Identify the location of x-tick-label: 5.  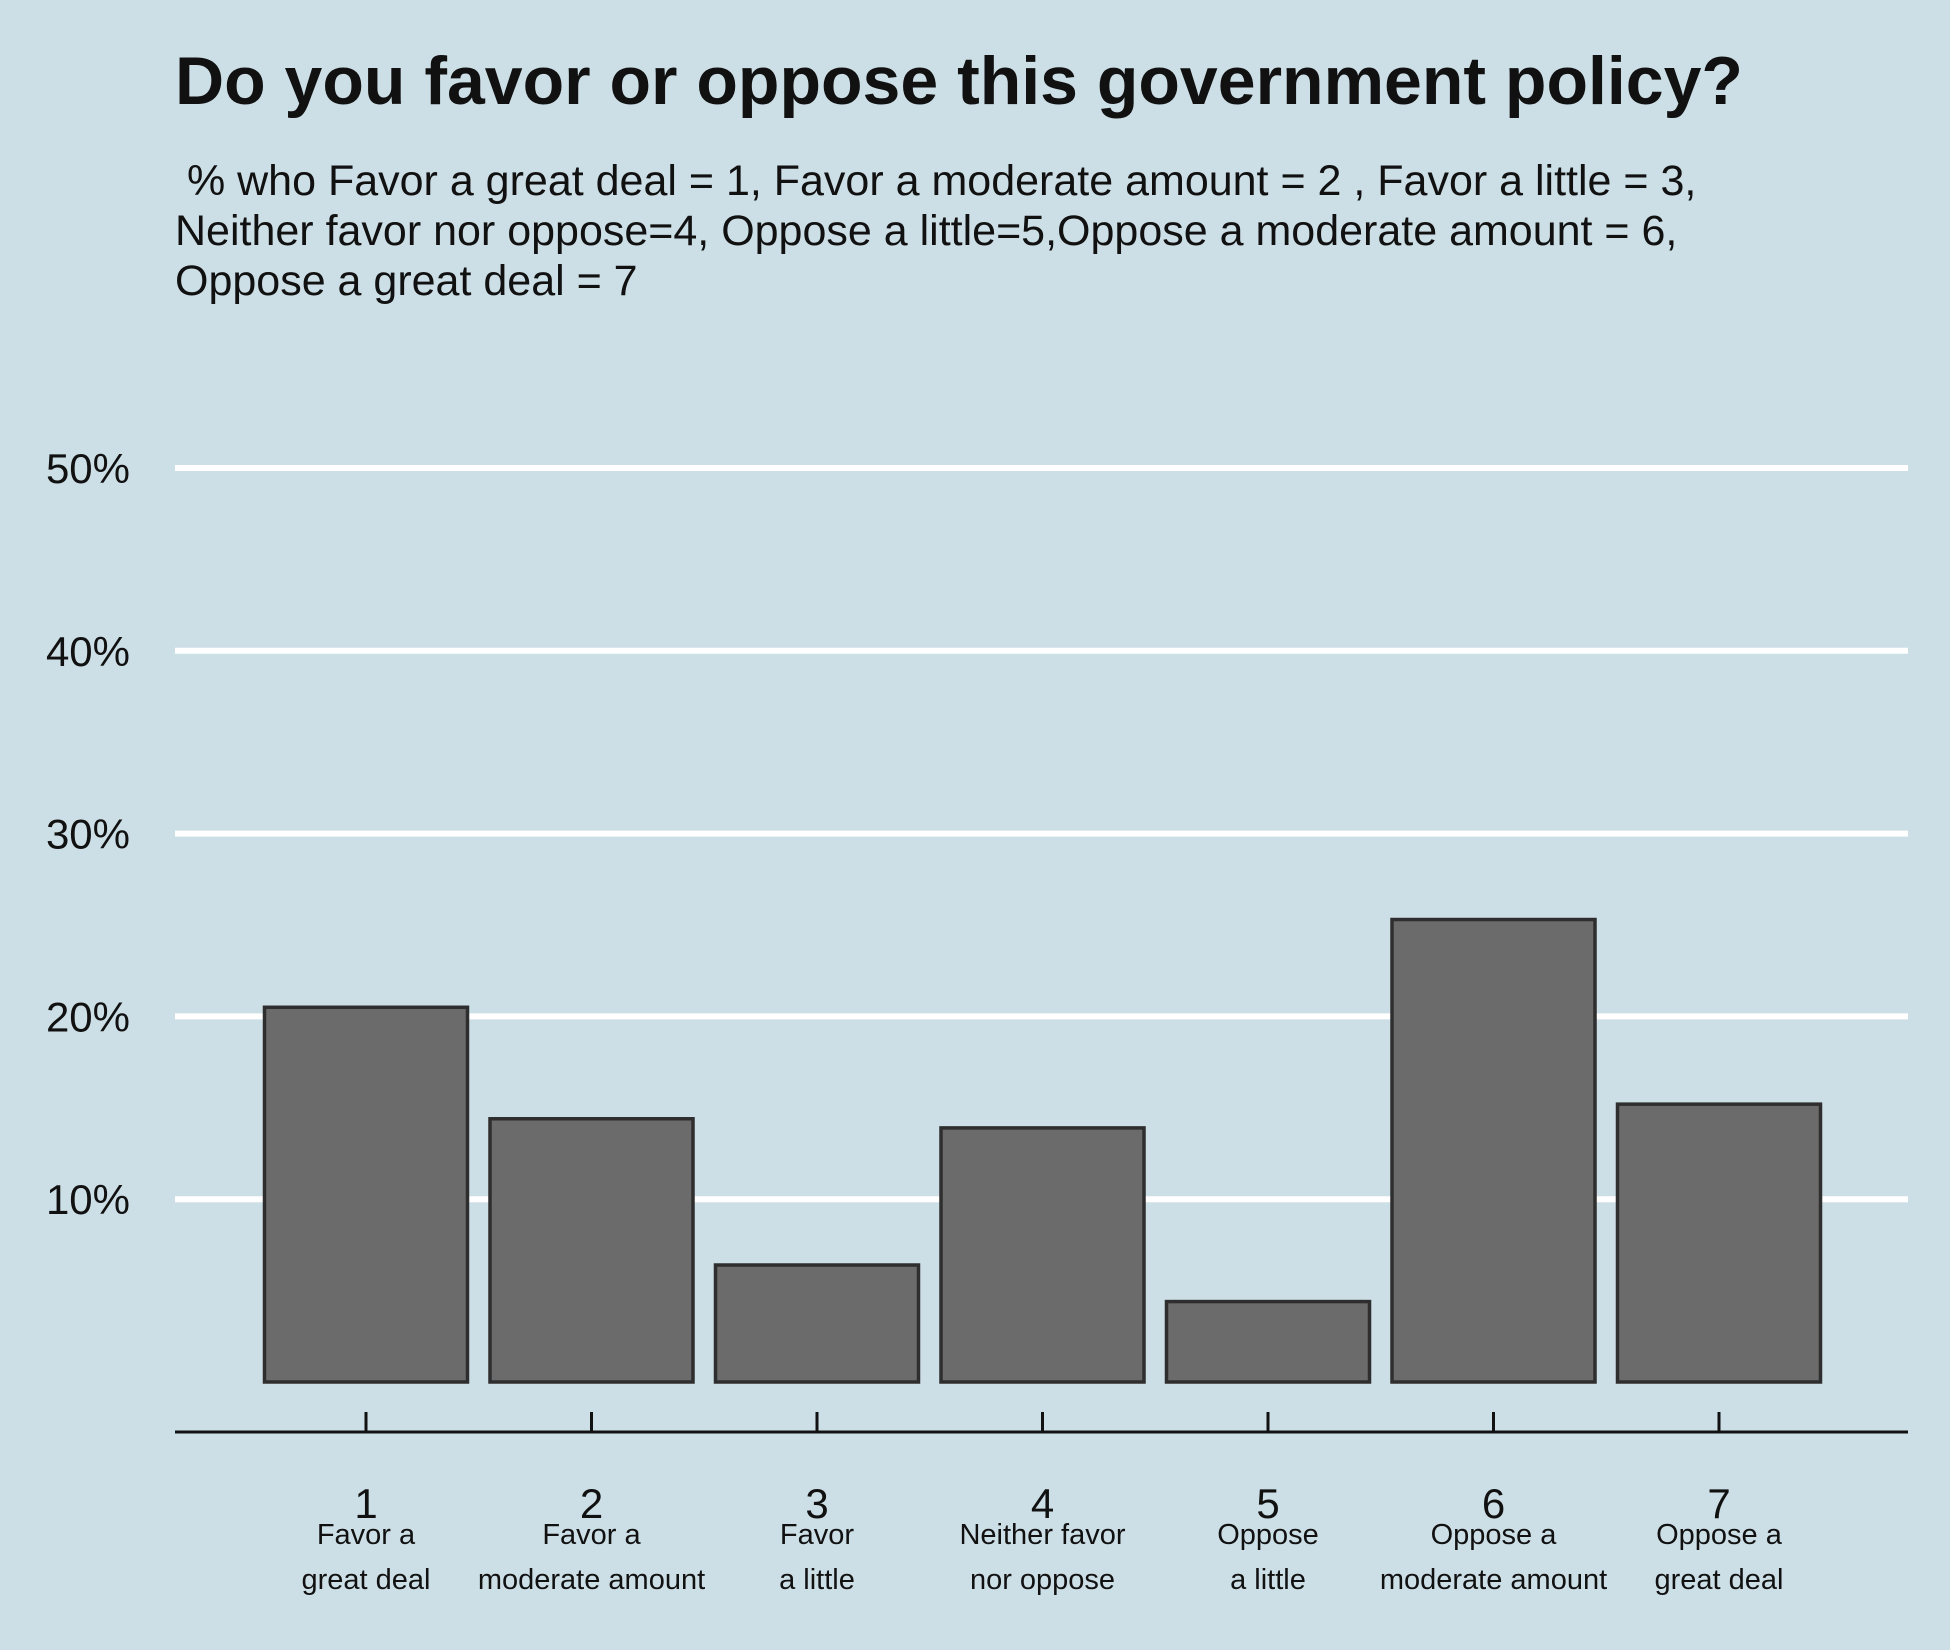
(1267, 1503).